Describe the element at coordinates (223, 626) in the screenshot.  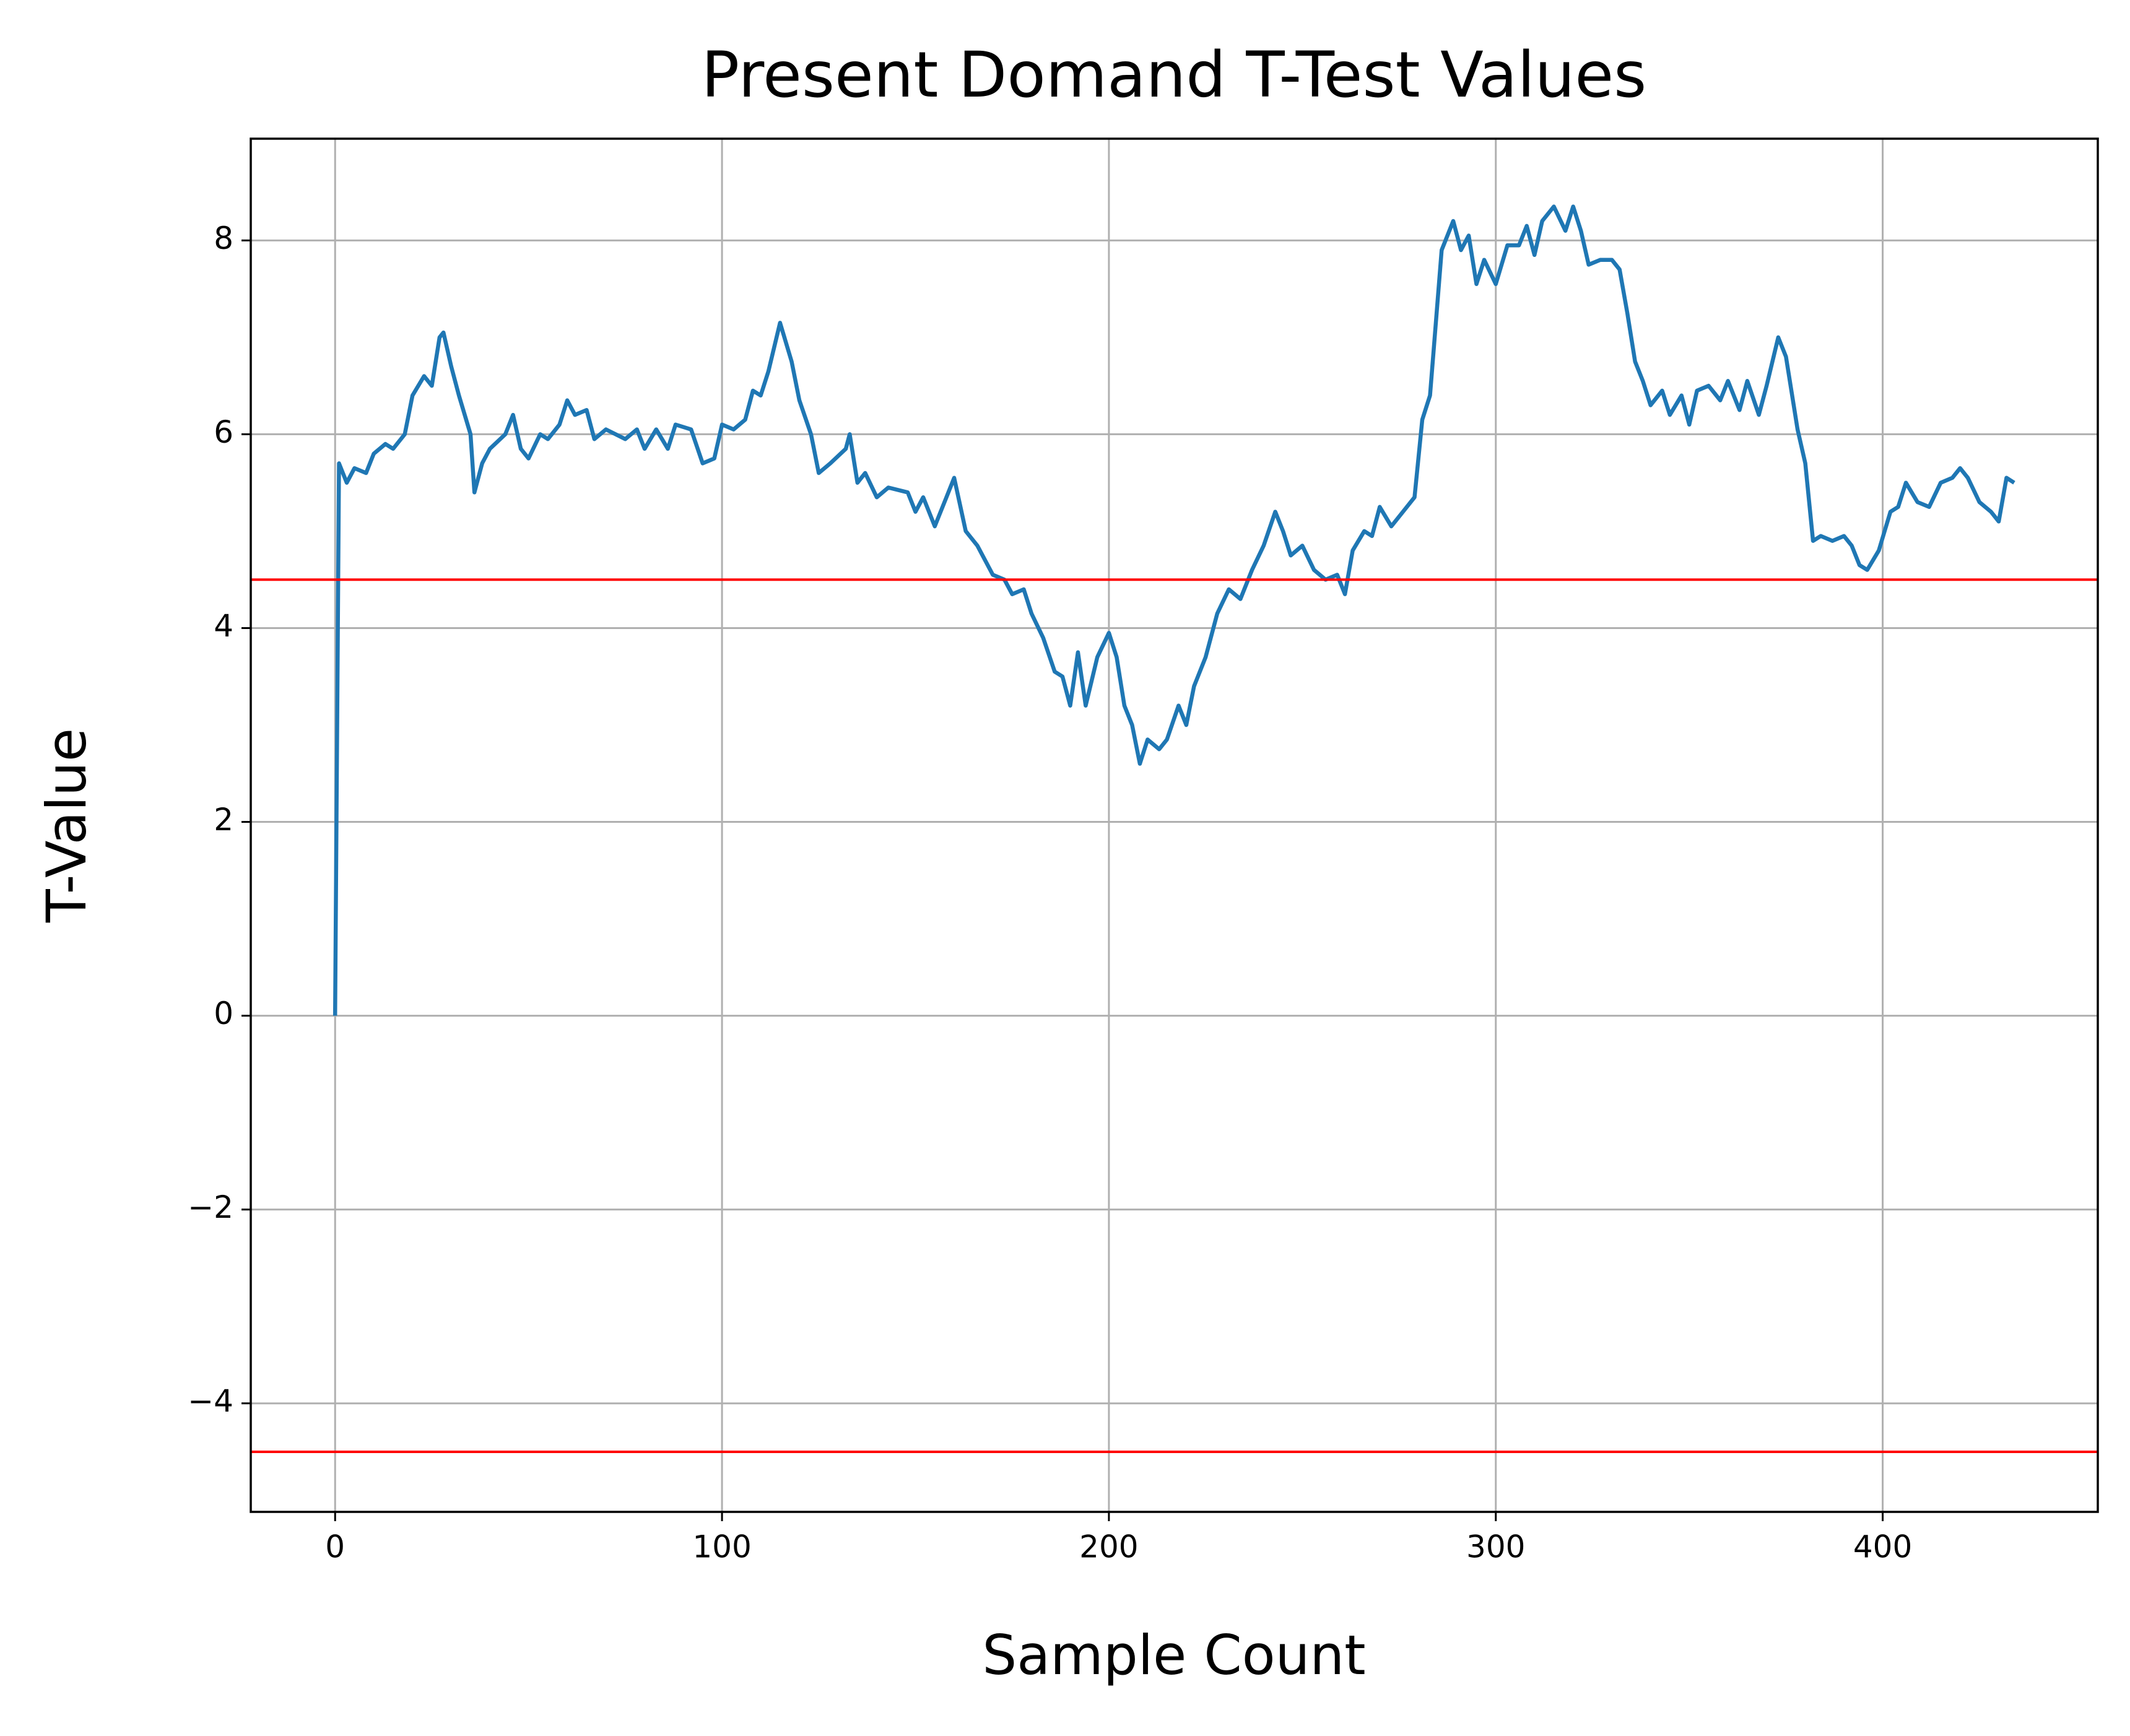
I see `y-tick-label: 4` at that location.